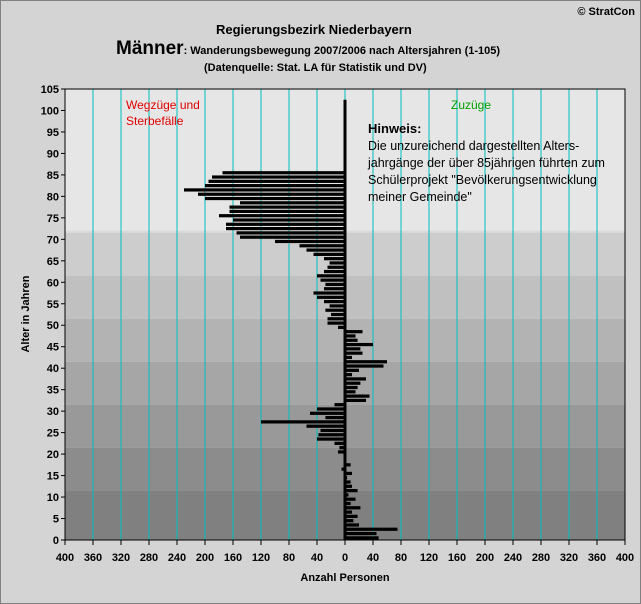 Image resolution: width=641 pixels, height=604 pixels. I want to click on y-tick-label: 15, so click(53, 477).